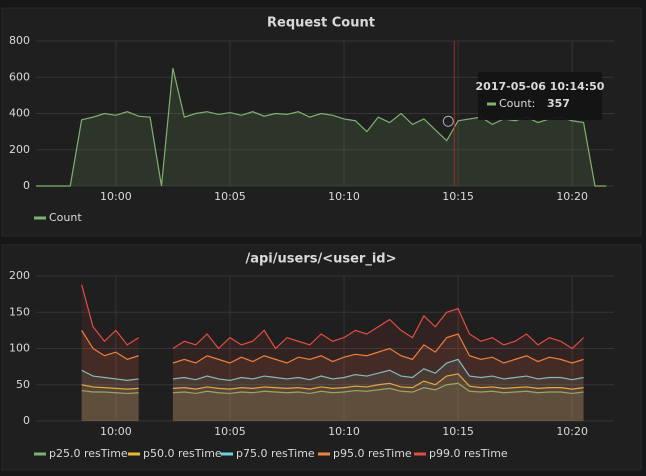  I want to click on tooltip-time: 2017-05-06 10:14:50, so click(540, 86).